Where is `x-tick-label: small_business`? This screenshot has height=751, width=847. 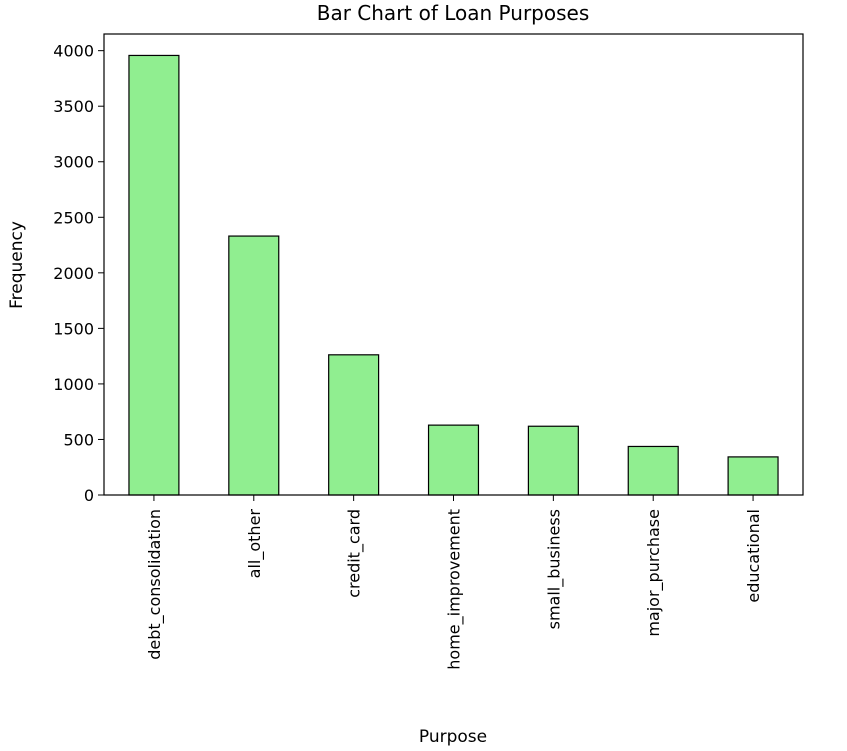
x-tick-label: small_business is located at coordinates (554, 569).